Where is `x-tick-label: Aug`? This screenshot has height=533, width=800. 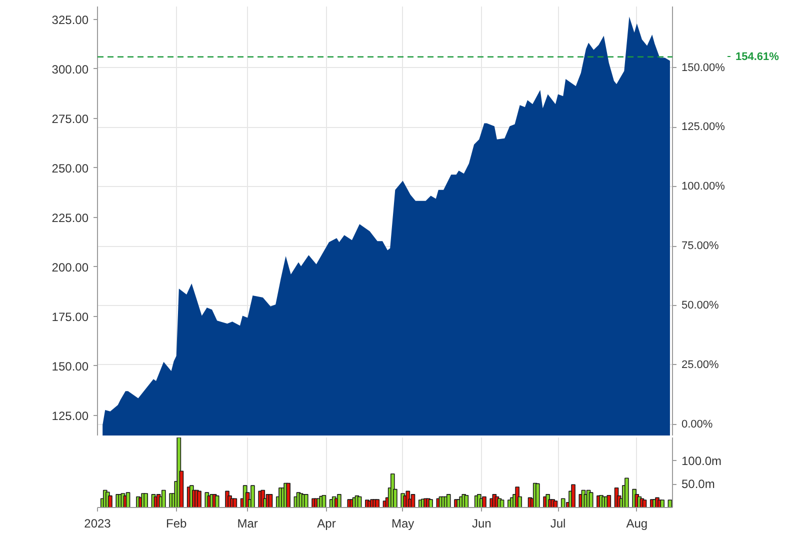
x-tick-label: Aug is located at coordinates (637, 523).